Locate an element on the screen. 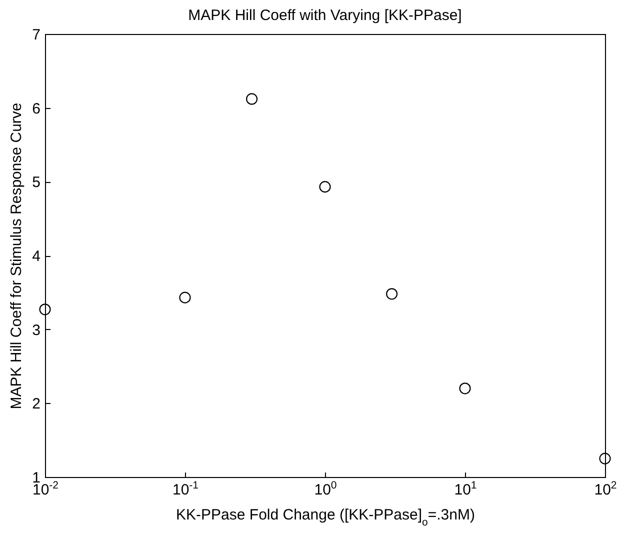 The image size is (638, 534). y-tick-label: 4 is located at coordinates (36, 256).